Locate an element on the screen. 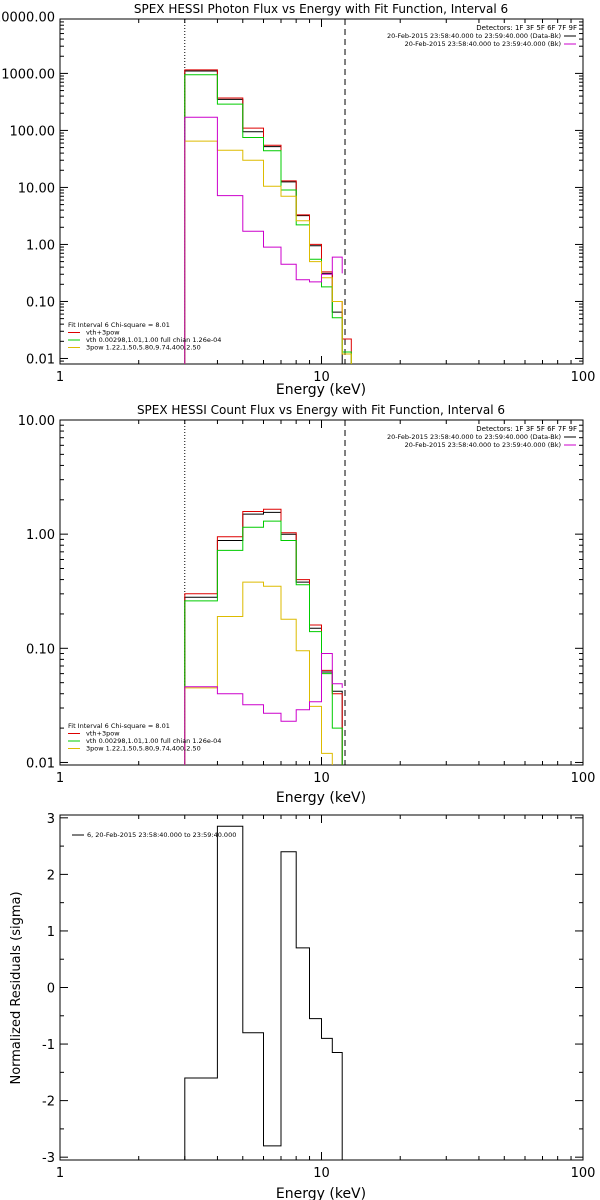 Image resolution: width=600 pixels, height=1200 pixels. residuals-series is located at coordinates (263, 992).